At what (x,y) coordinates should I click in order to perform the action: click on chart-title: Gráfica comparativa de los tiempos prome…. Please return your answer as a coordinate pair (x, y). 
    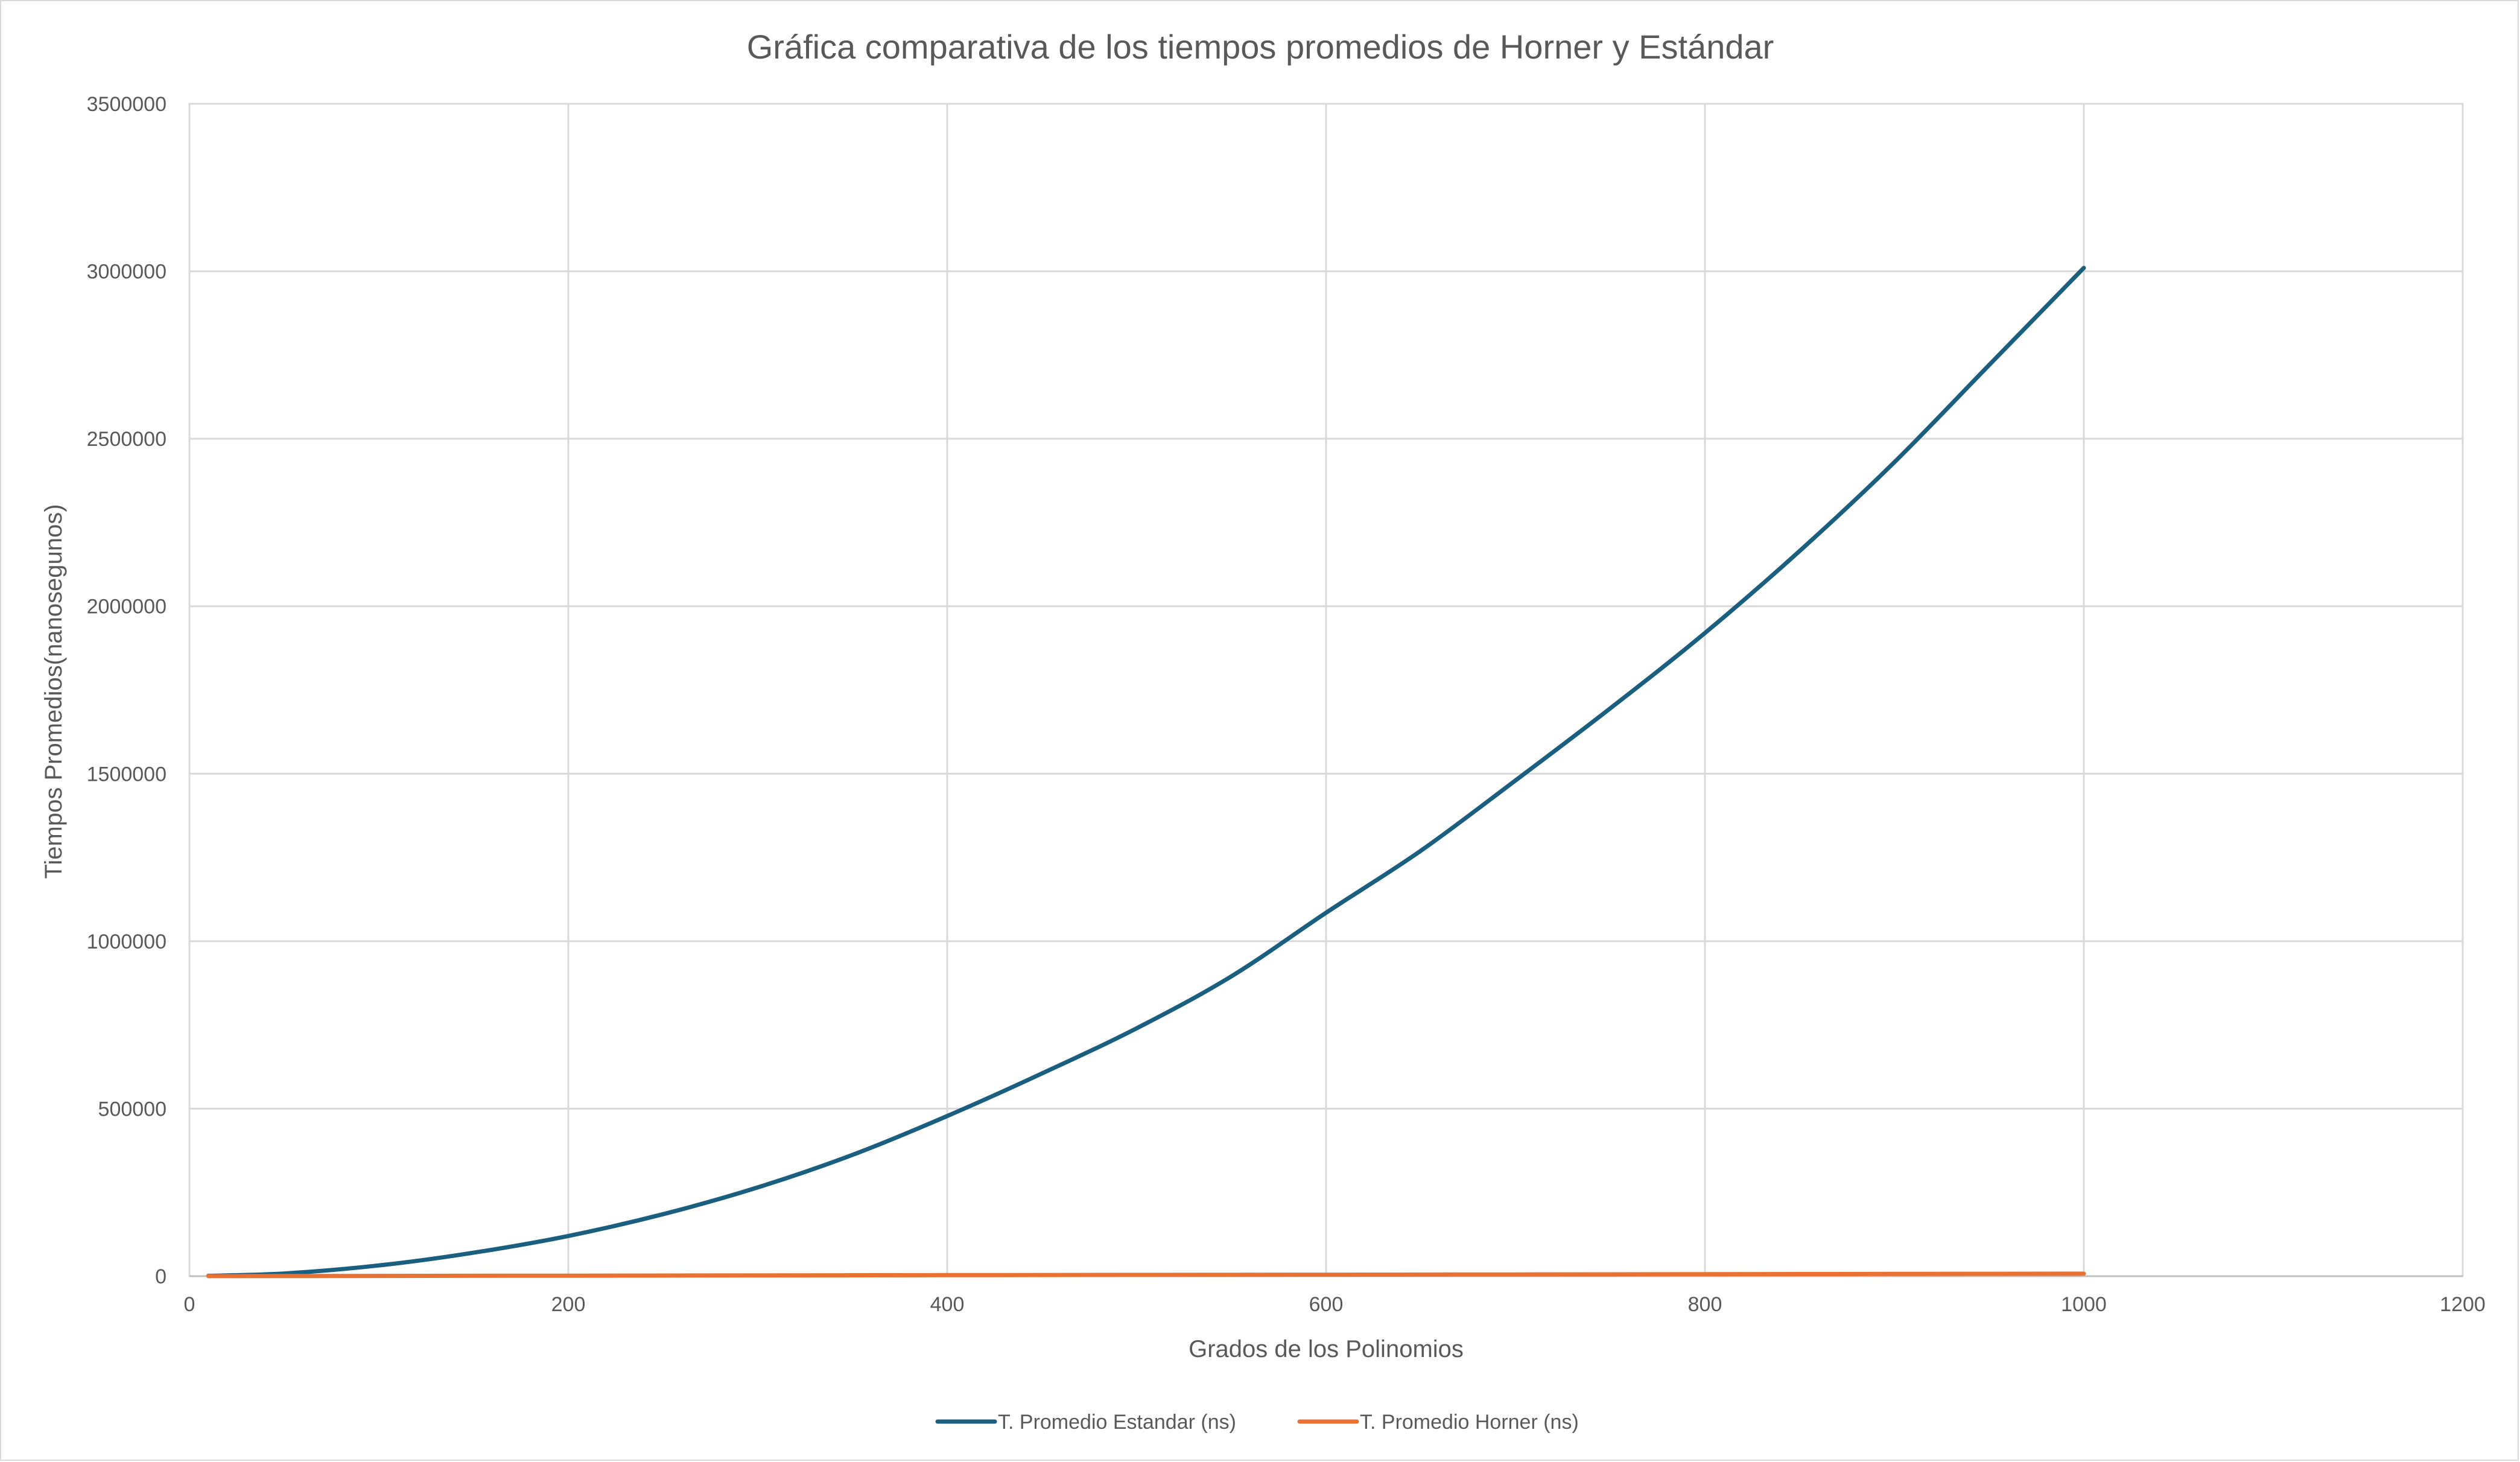
    Looking at the image, I should click on (1260, 47).